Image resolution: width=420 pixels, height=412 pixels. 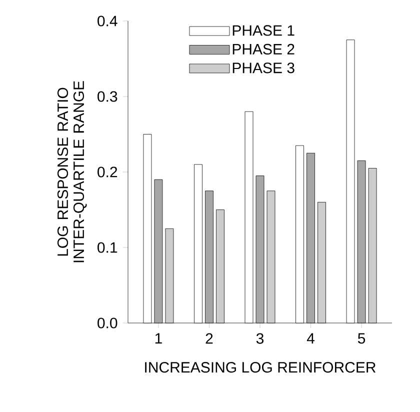 I want to click on y-axis-title: LOG RESPONSE RATIO INTER-QUARTILE RANGE, so click(x=72, y=171).